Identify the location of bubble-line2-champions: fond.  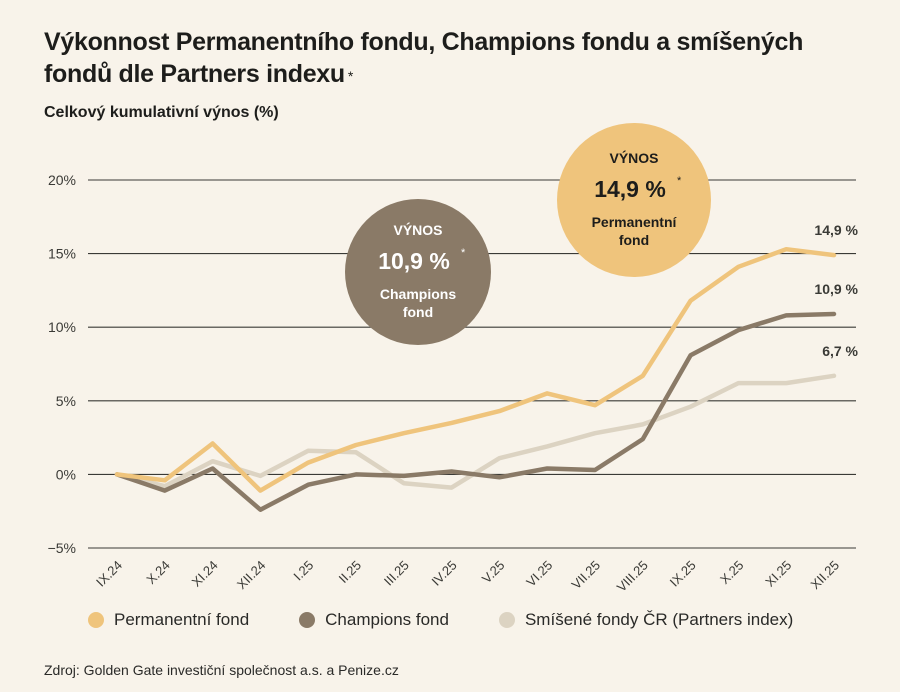
(418, 312).